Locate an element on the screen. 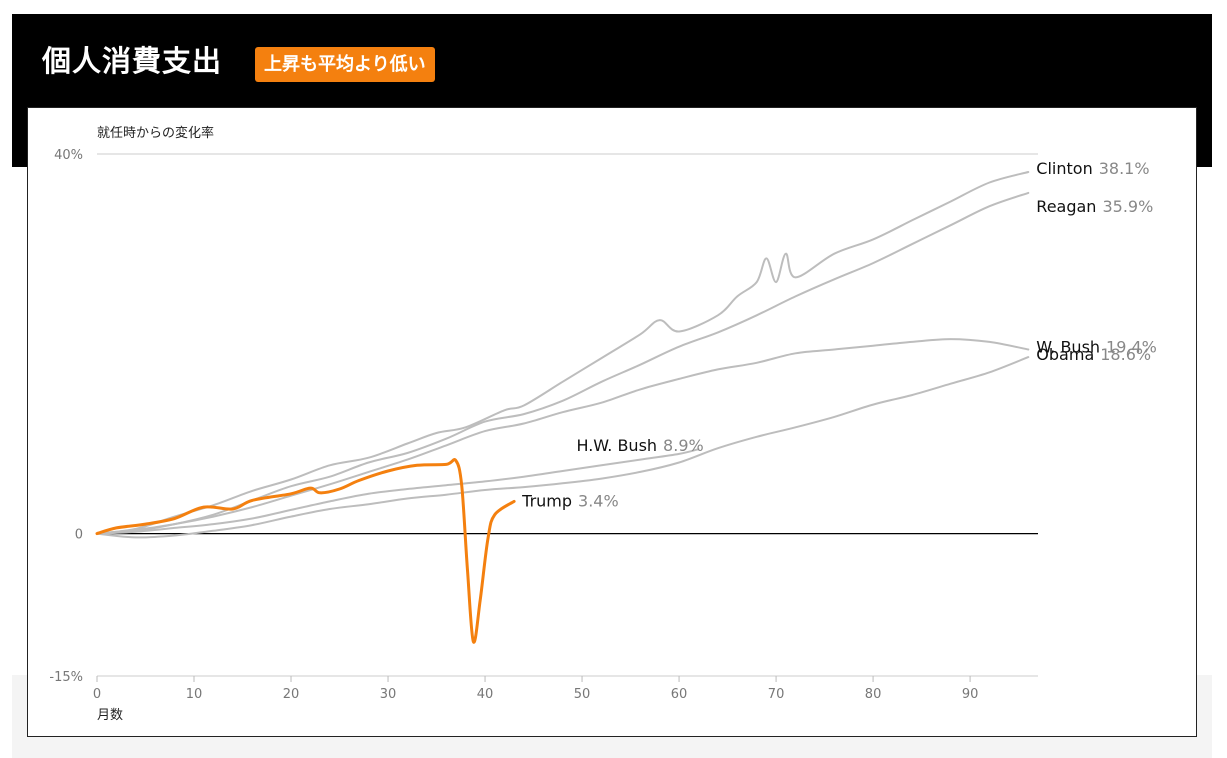 The width and height of the screenshot is (1227, 758). series-name: W. Bush is located at coordinates (1068, 347).